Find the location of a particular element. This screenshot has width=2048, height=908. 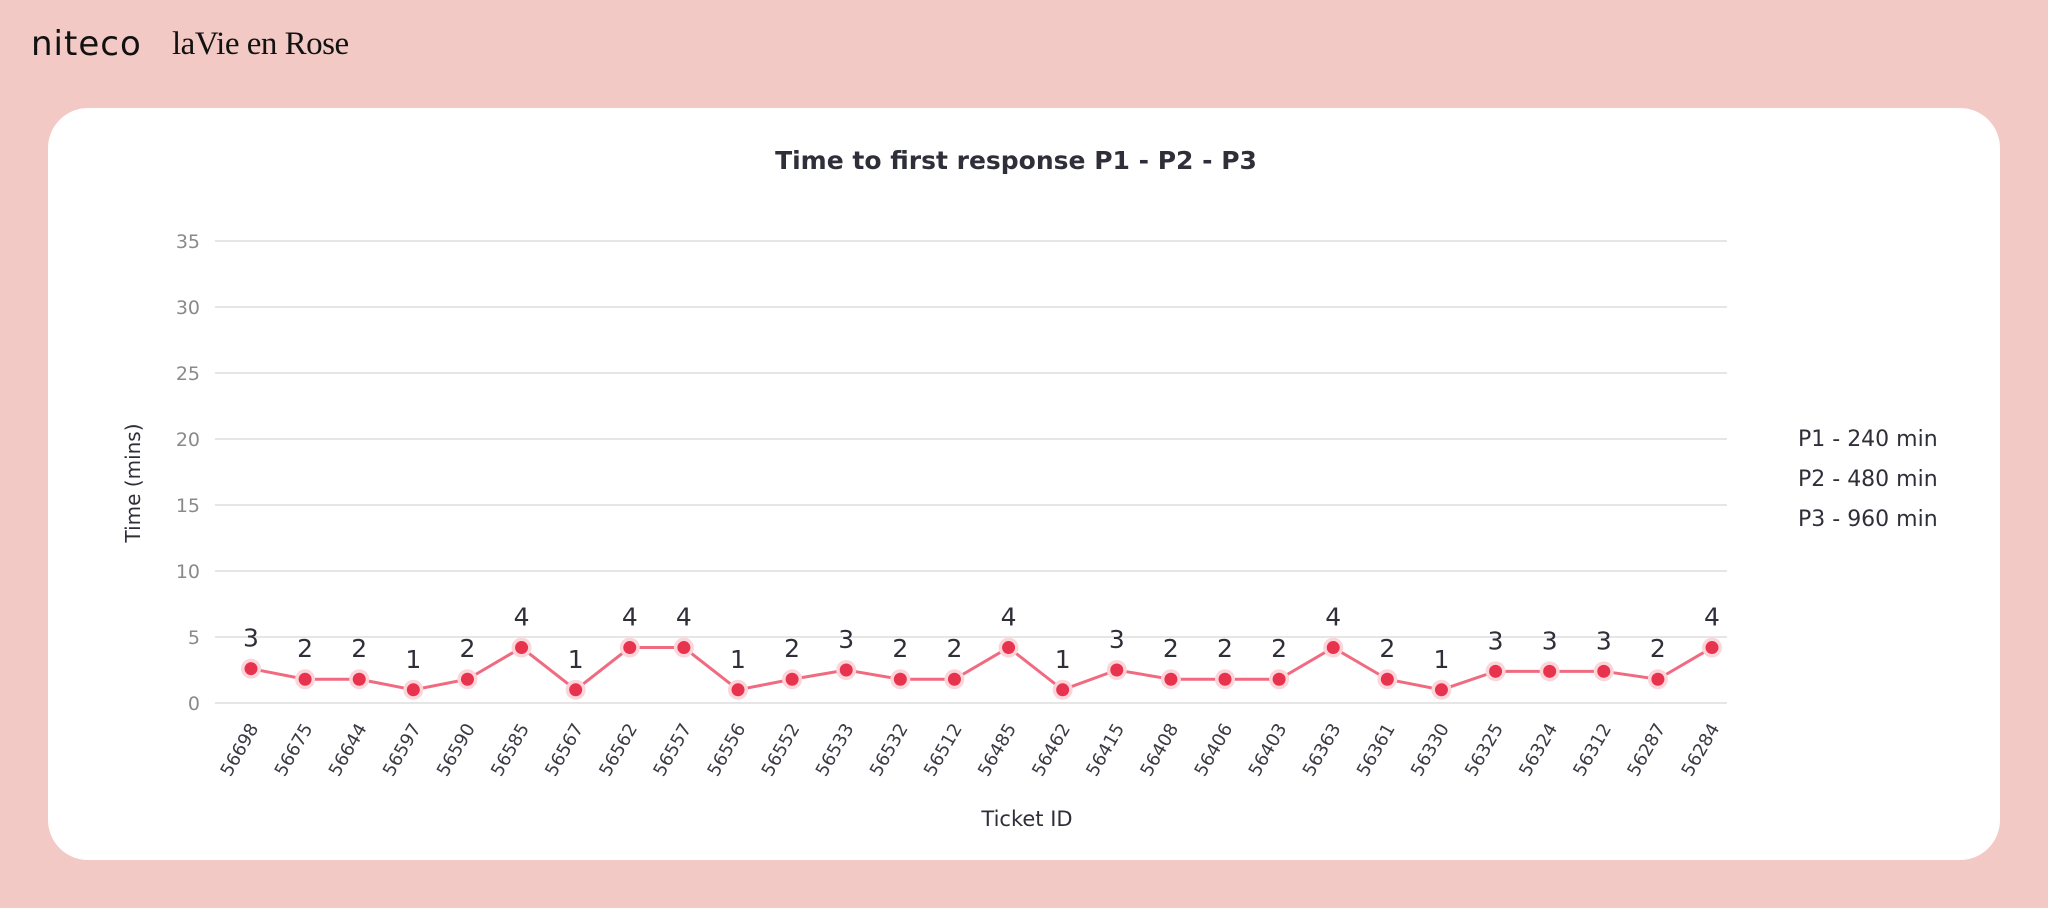

x-tick-label: 56403 is located at coordinates (1268, 750).